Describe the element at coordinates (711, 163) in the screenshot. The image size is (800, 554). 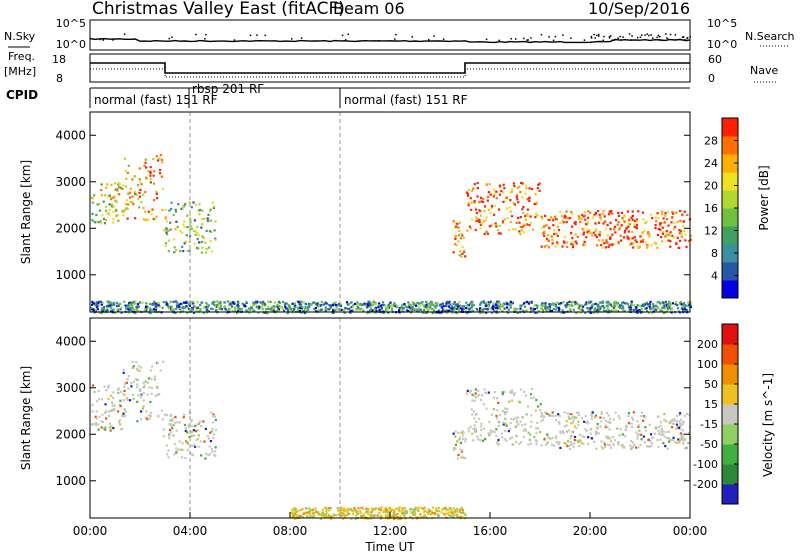
I see `colorbar-tick-label: 24` at that location.